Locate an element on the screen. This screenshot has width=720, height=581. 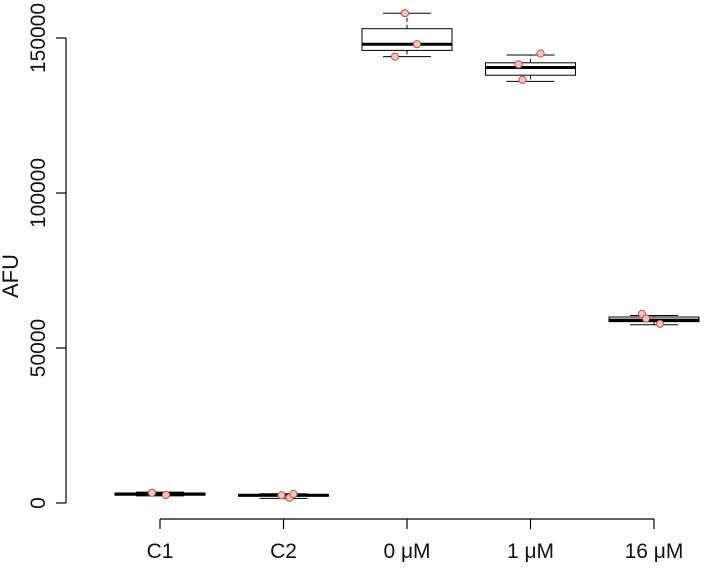
box-c1 is located at coordinates (160, 494).